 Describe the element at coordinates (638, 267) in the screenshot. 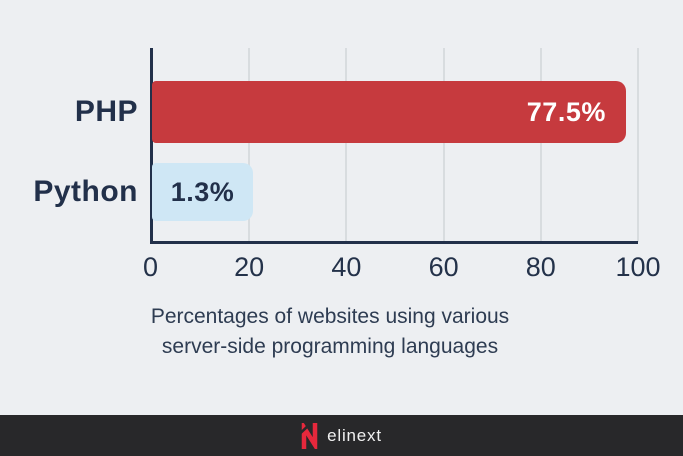

I see `x-tick-label-100: 100` at that location.